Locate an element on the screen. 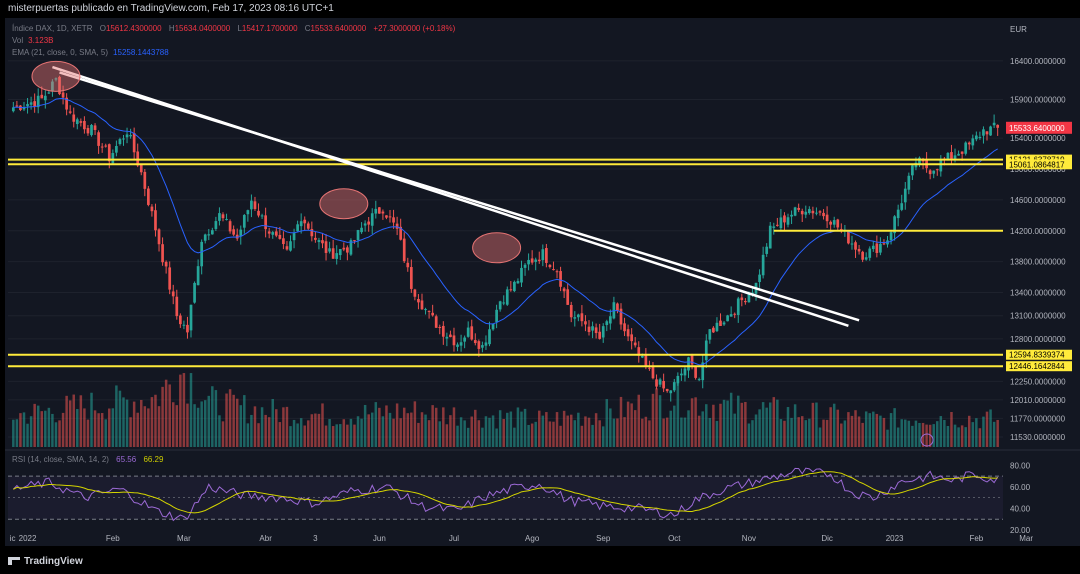  level-price-tag is located at coordinates (1039, 354).